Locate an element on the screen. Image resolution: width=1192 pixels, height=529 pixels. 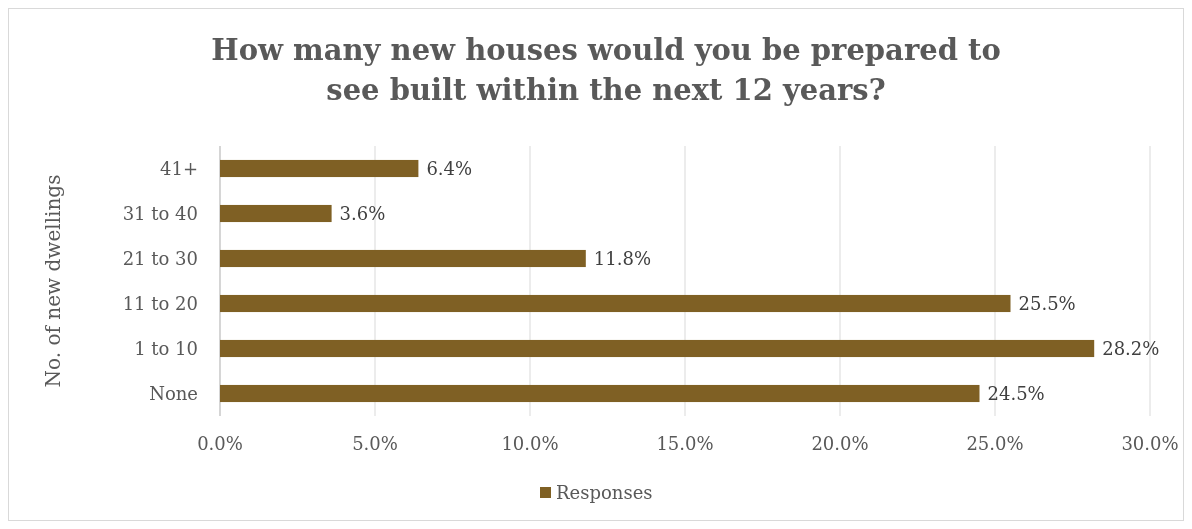
data-label: 3.6% is located at coordinates (362, 213).